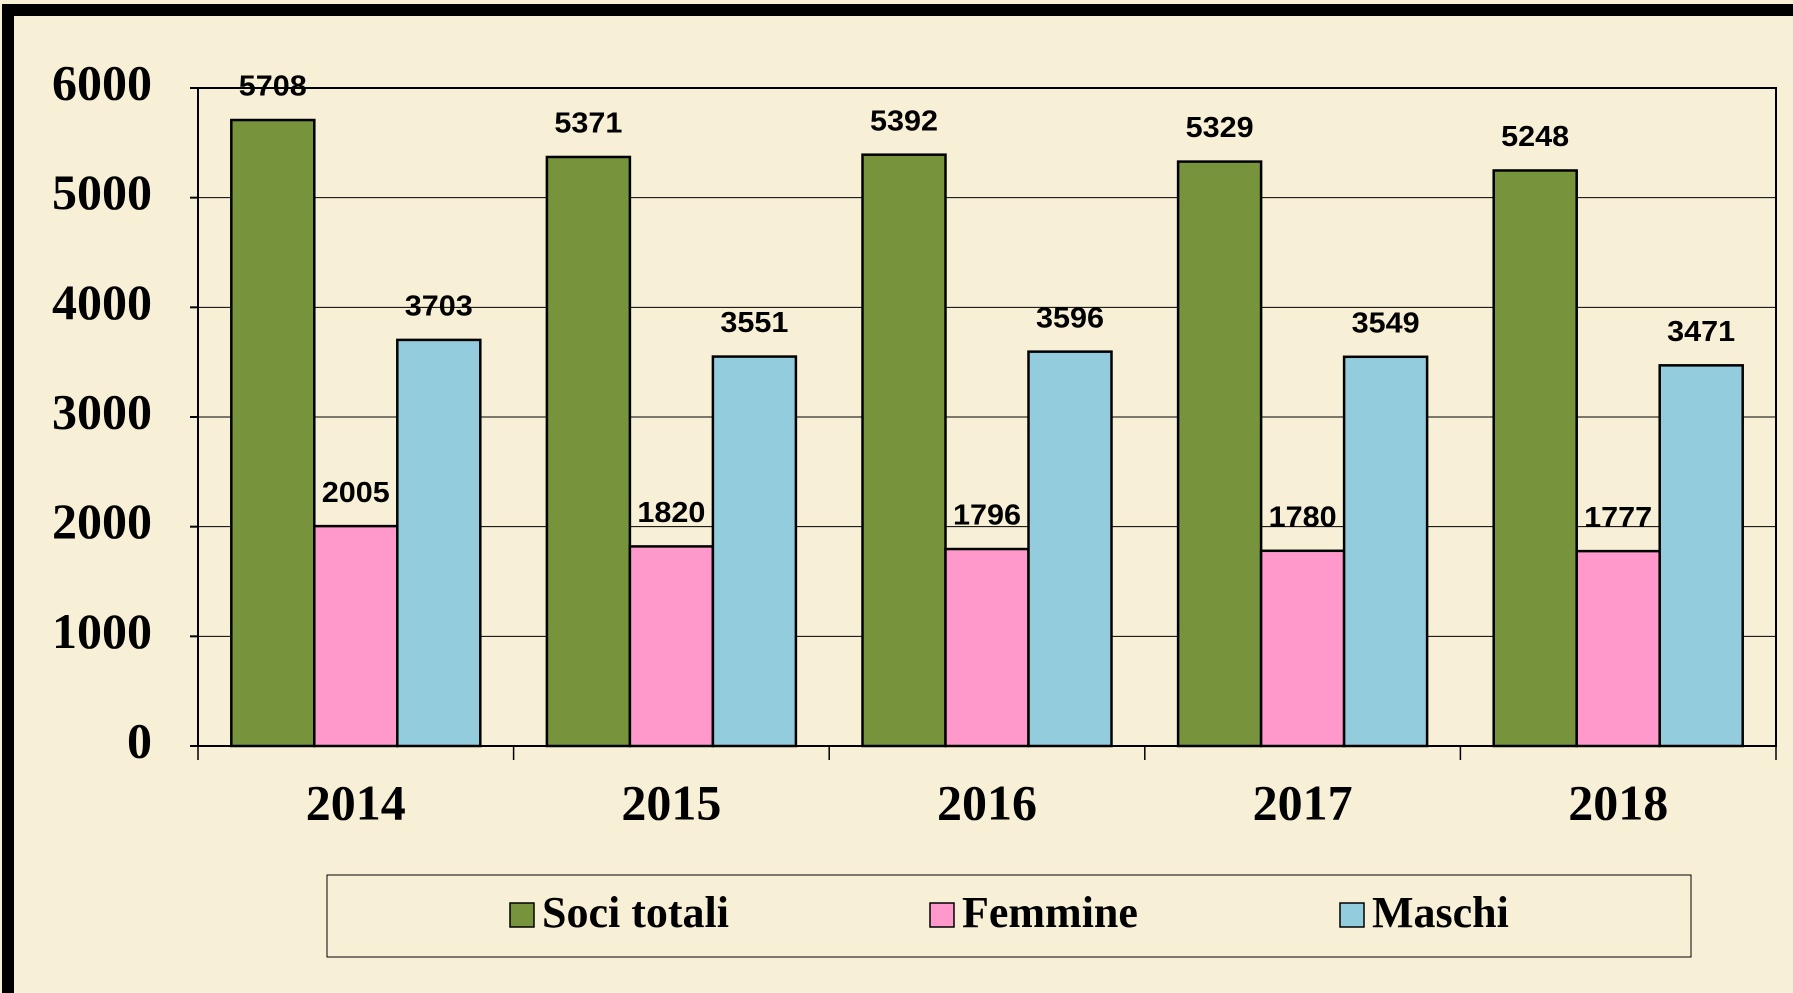  I want to click on y-tick-label: 0, so click(139, 740).